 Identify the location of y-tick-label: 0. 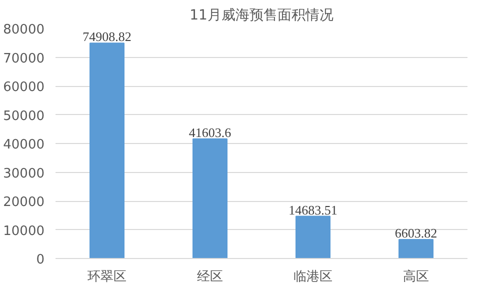
(40, 260).